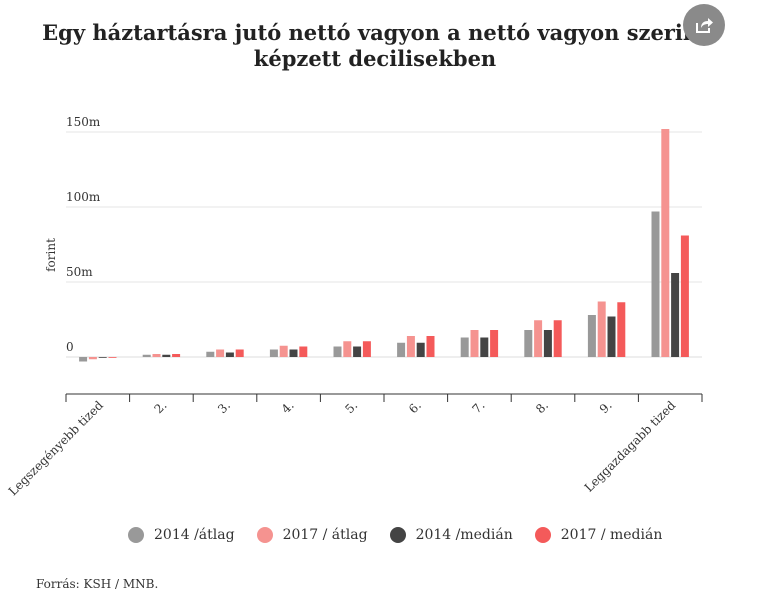 The width and height of the screenshot is (775, 607). I want to click on share-button, so click(704, 25).